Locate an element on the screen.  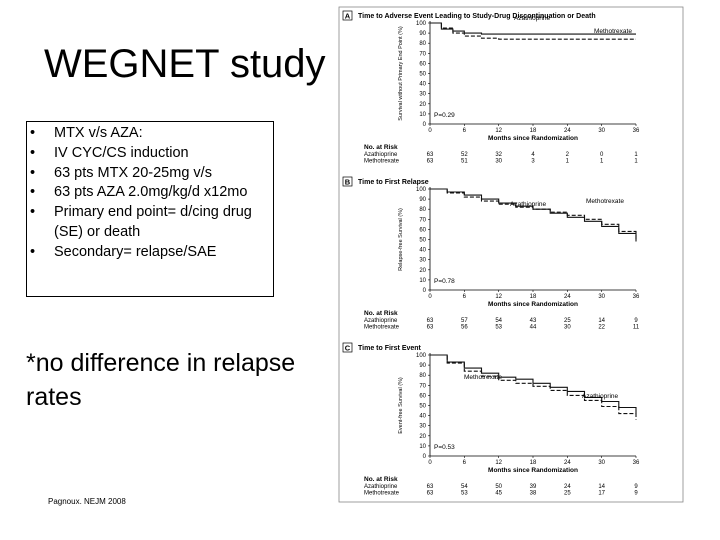
at-risk-value: 44 is located at coordinates (533, 328).